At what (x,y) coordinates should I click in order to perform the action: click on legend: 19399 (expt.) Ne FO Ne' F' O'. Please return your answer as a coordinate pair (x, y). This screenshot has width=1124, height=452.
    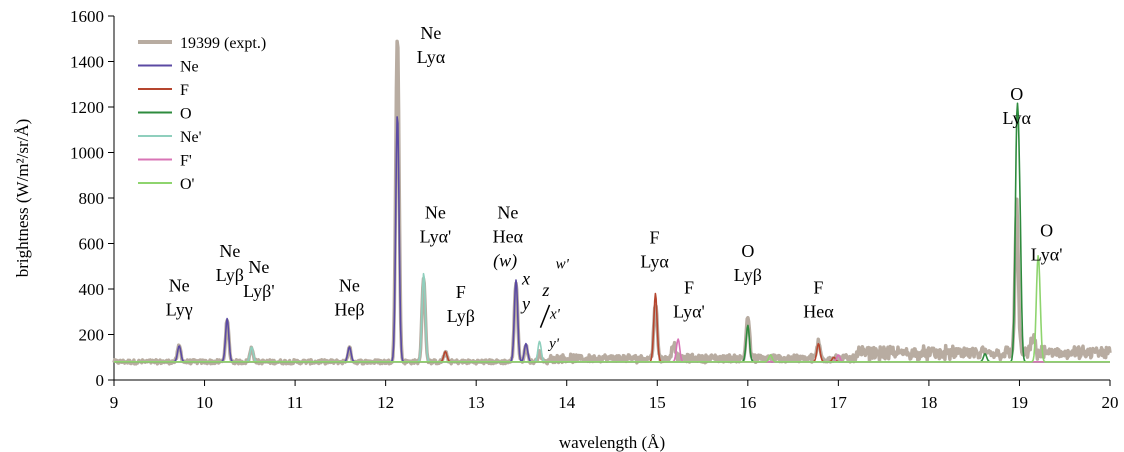
    Looking at the image, I should click on (202, 114).